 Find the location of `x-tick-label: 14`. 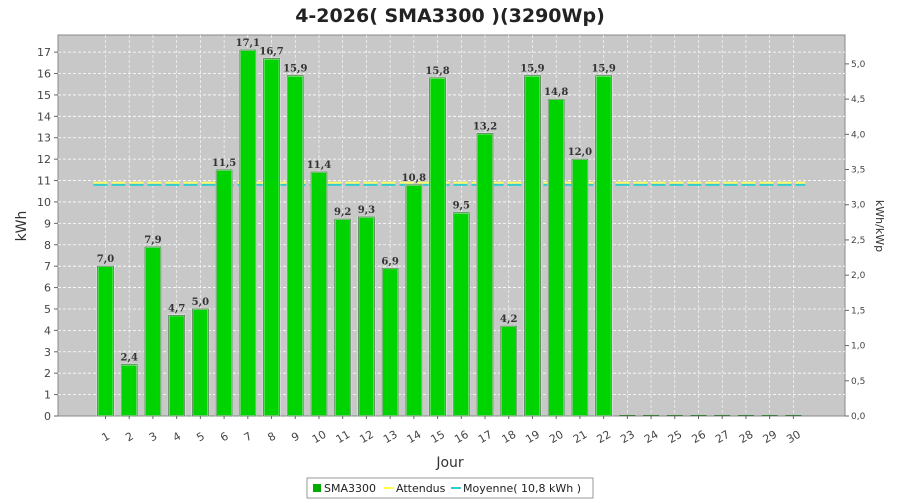

x-tick-label: 14 is located at coordinates (414, 437).